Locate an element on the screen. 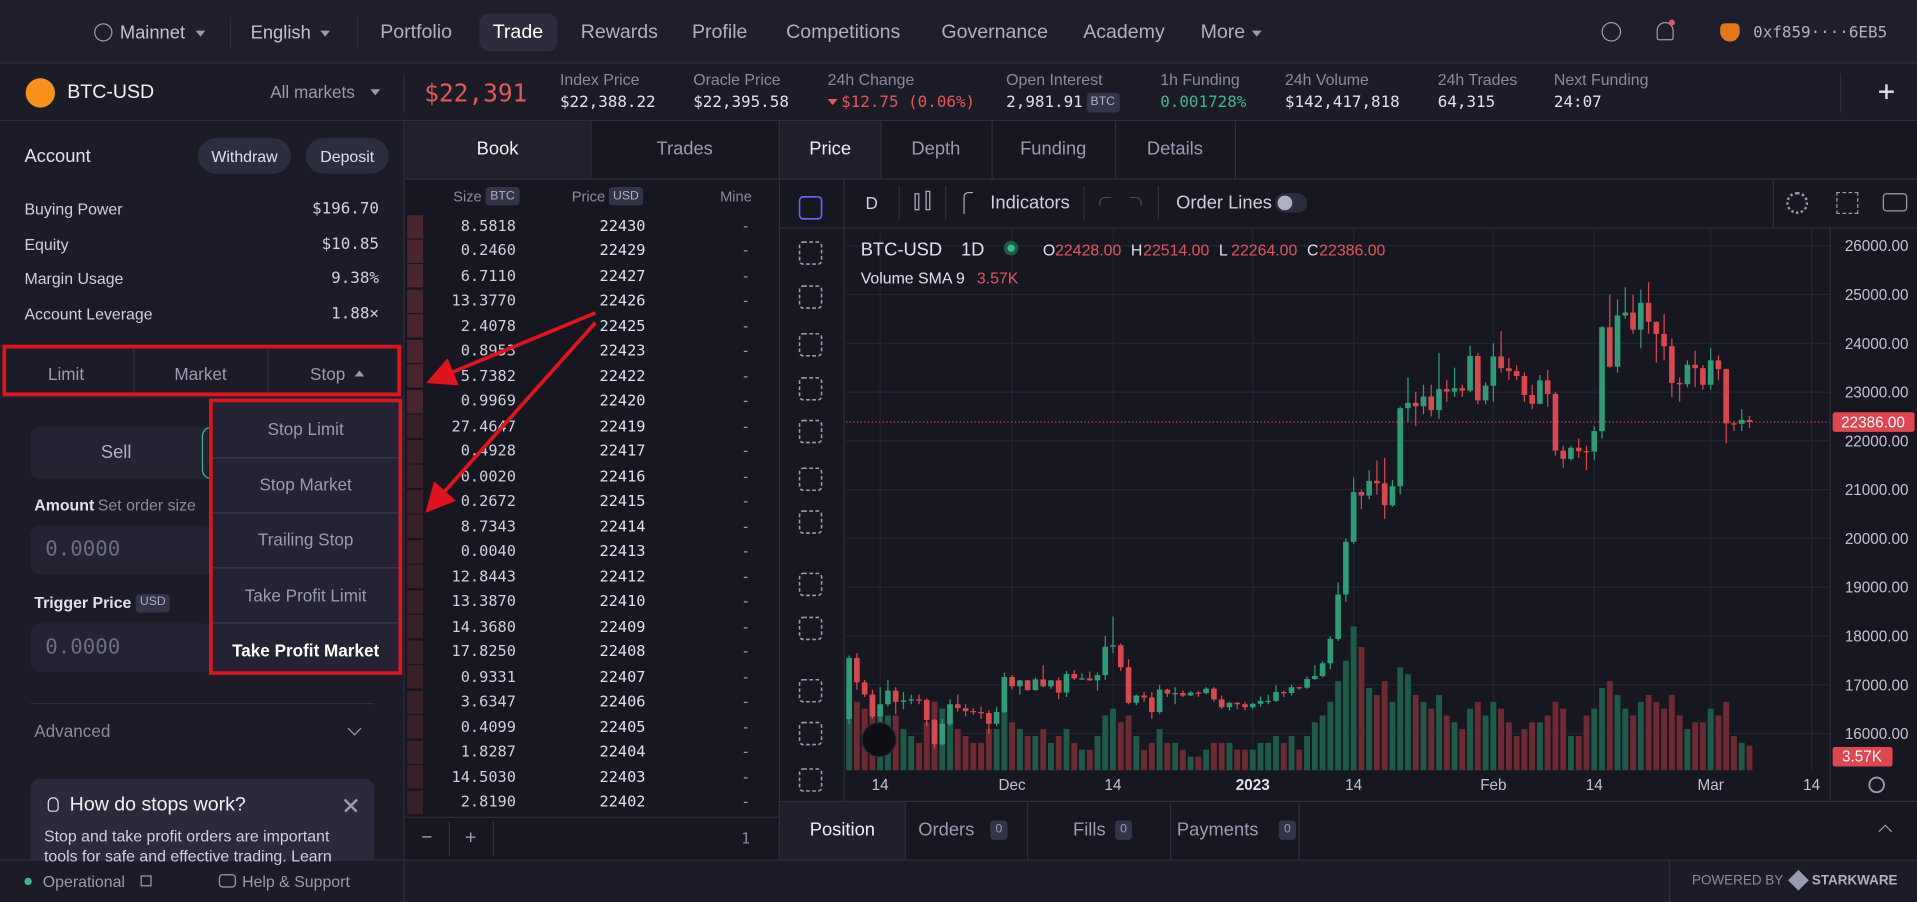  order-type-tab: Market is located at coordinates (200, 374).